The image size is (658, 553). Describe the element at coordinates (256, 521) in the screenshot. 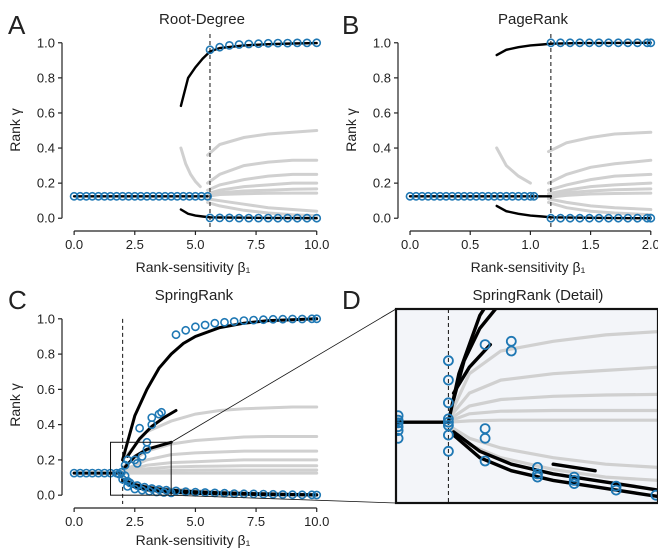

I see `x-tick-label-c: 7.5` at that location.